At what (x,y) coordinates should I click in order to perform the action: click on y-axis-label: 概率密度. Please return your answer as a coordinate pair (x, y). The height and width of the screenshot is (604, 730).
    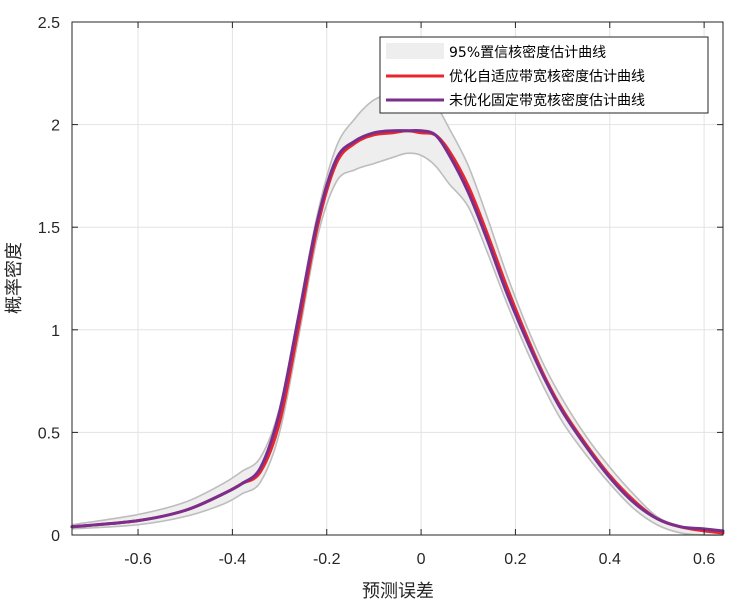
    Looking at the image, I should click on (14, 278).